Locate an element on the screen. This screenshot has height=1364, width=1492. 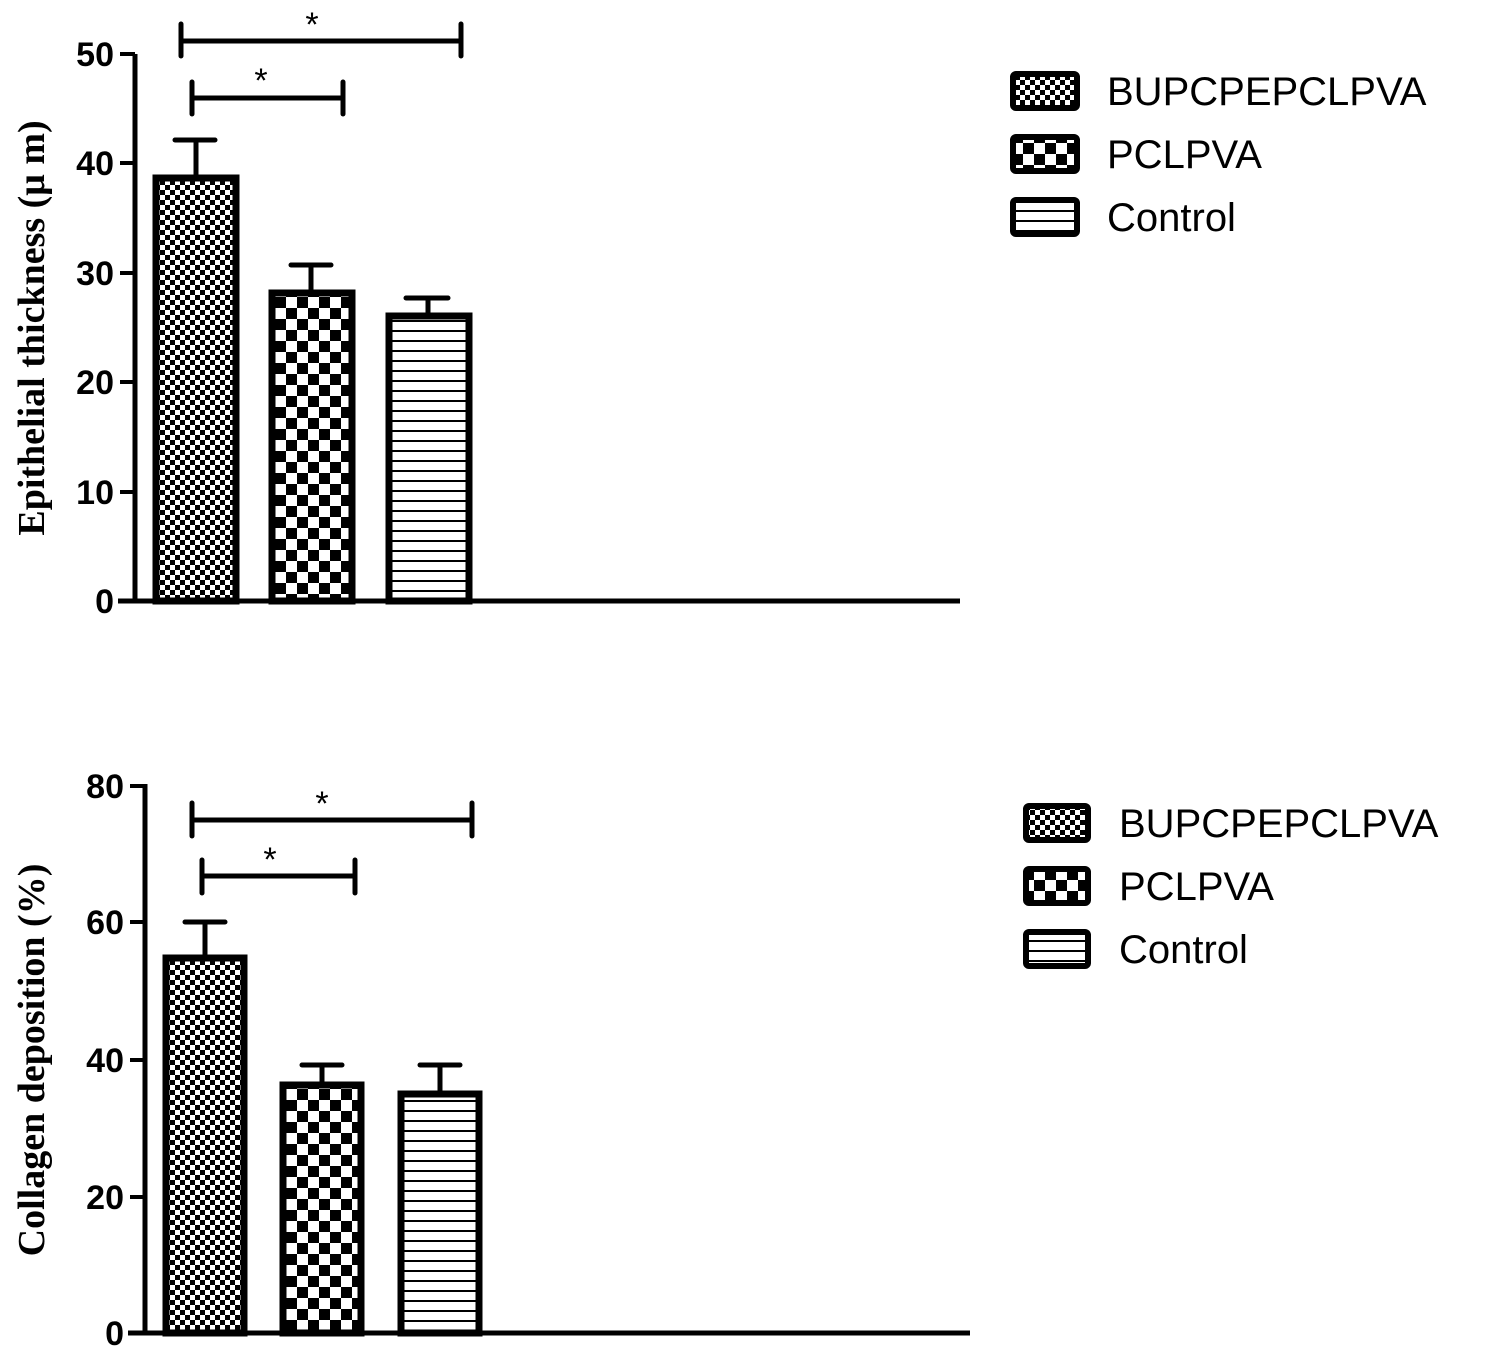
tick-label: 60 is located at coordinates (105, 923).